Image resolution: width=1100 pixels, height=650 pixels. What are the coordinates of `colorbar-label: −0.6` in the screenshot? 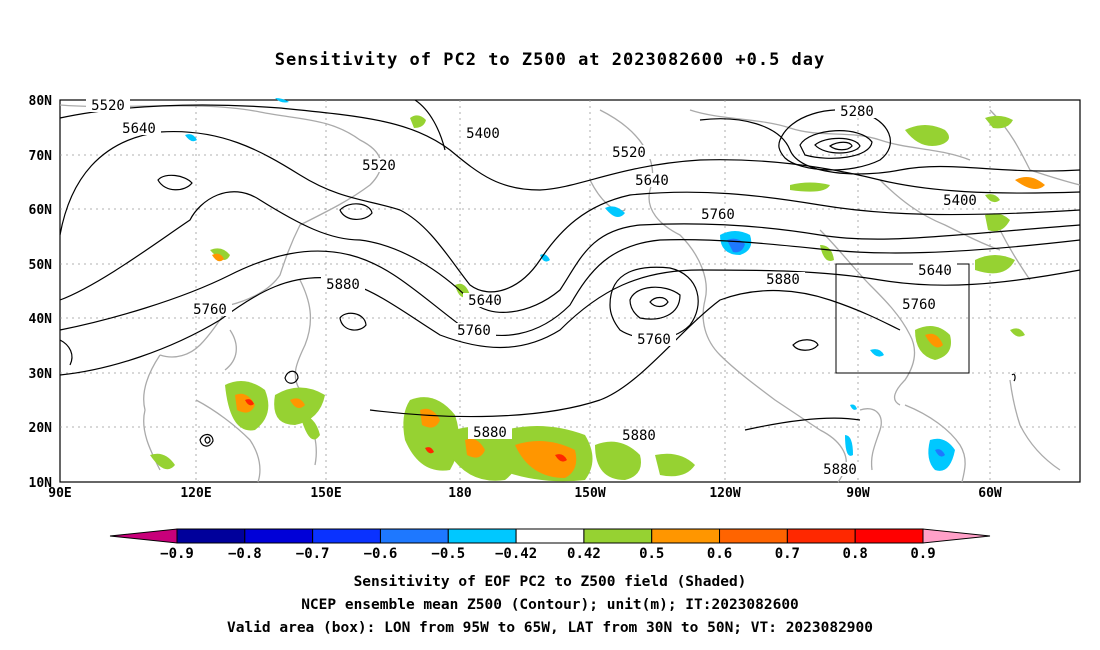 It's located at (381, 554).